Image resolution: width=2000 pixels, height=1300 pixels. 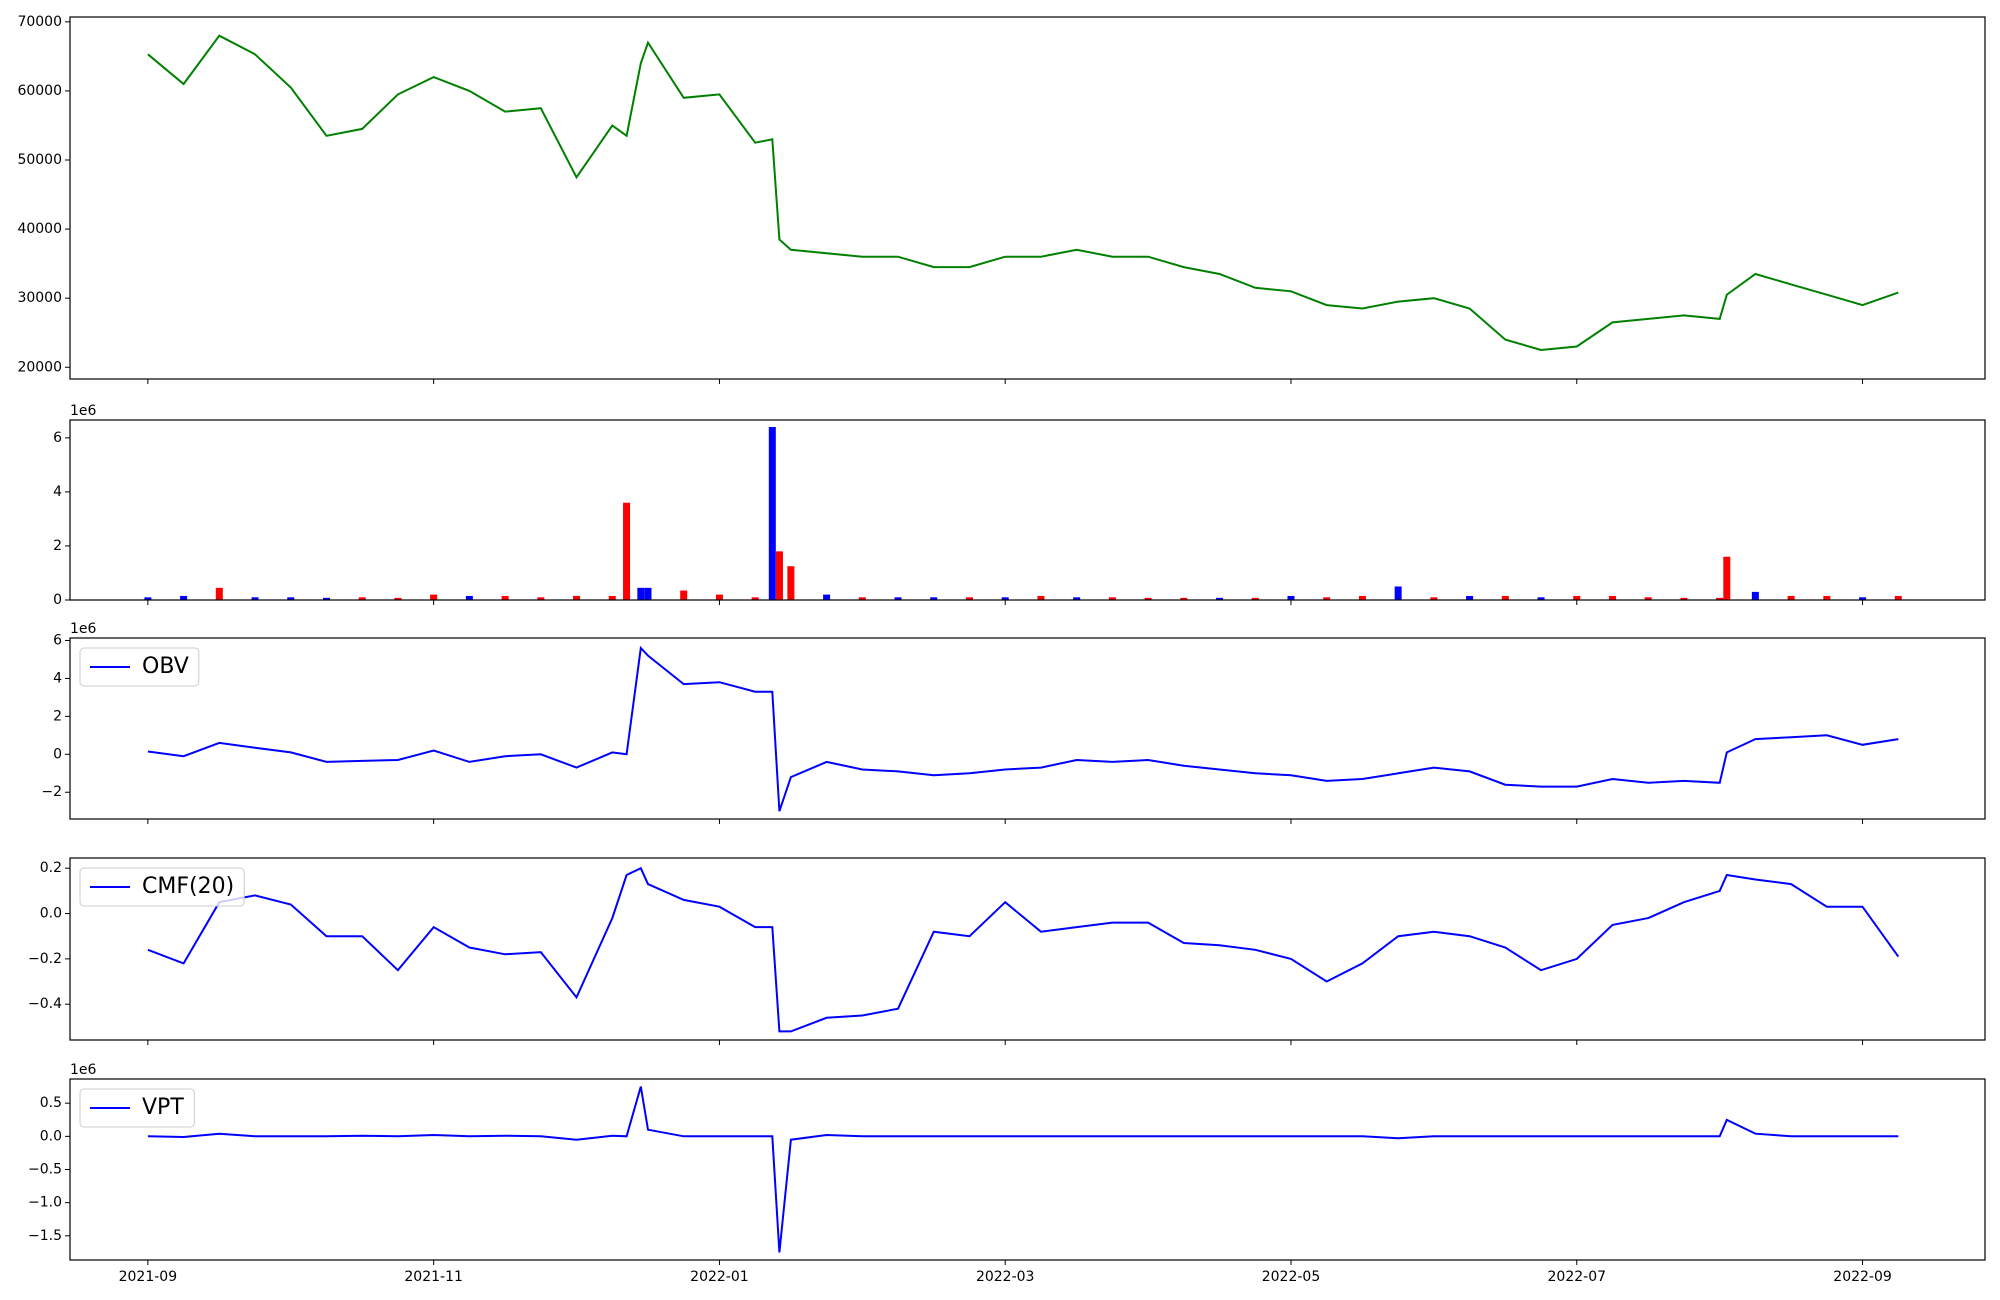 What do you see at coordinates (719, 1277) in the screenshot?
I see `x-tick-label: 2022-01` at bounding box center [719, 1277].